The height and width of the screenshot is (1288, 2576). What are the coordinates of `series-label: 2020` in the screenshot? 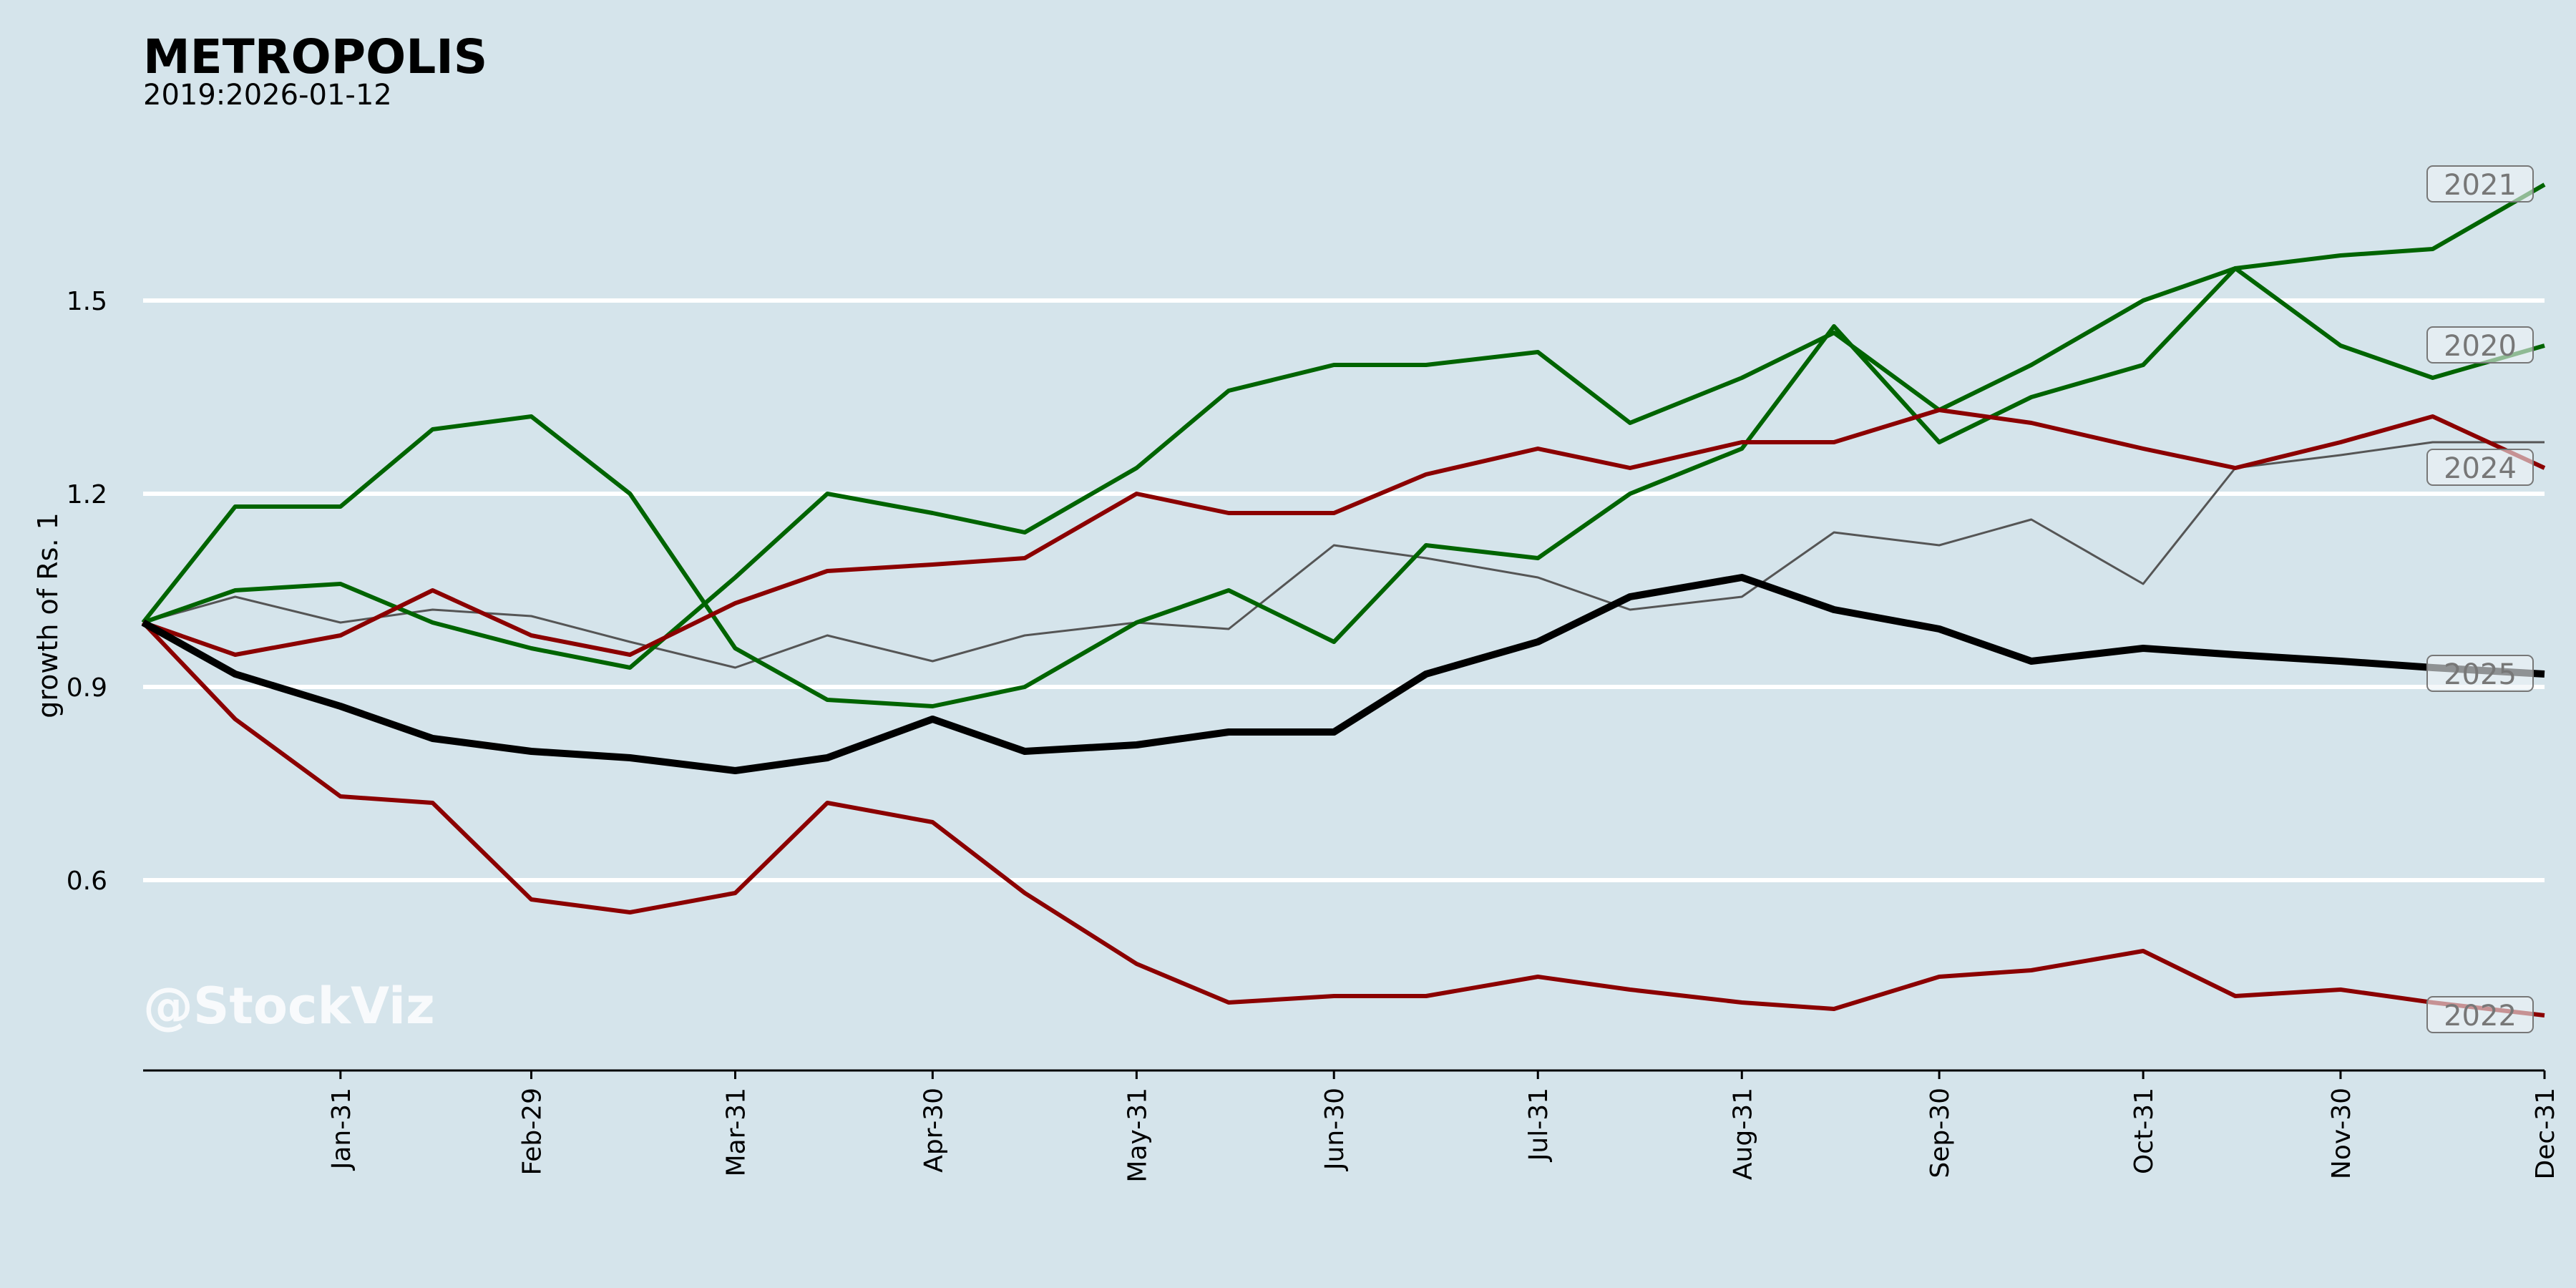 It's located at (2480, 346).